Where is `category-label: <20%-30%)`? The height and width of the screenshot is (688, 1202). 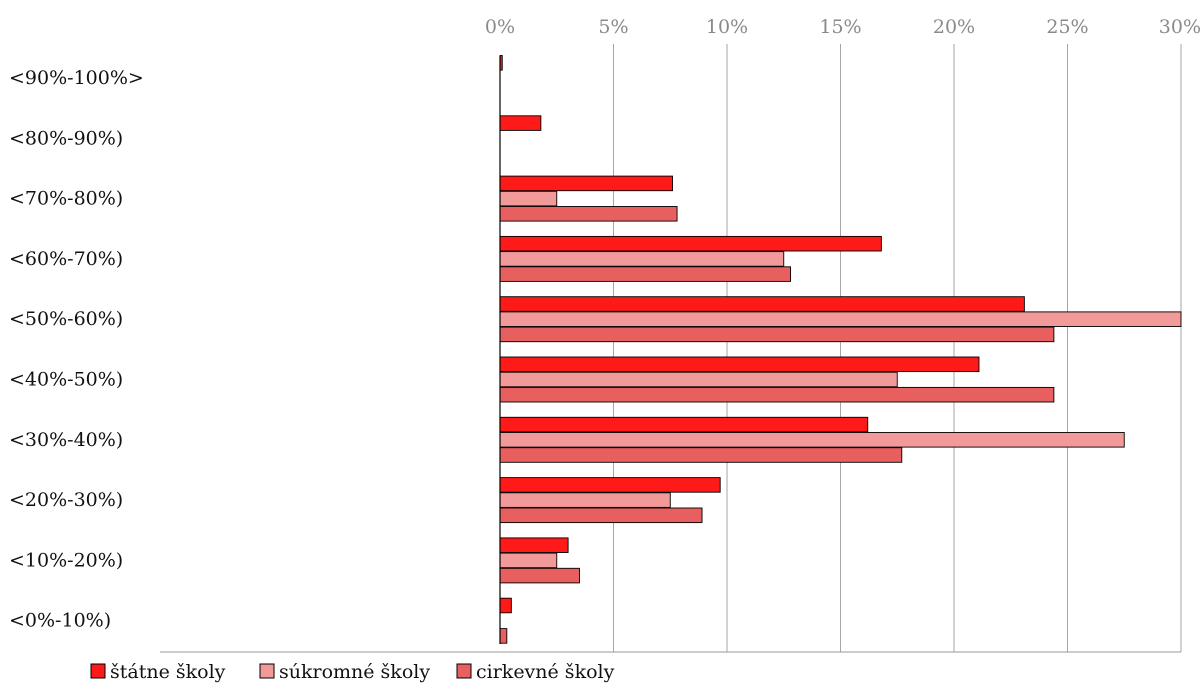 category-label: <20%-30%) is located at coordinates (66, 500).